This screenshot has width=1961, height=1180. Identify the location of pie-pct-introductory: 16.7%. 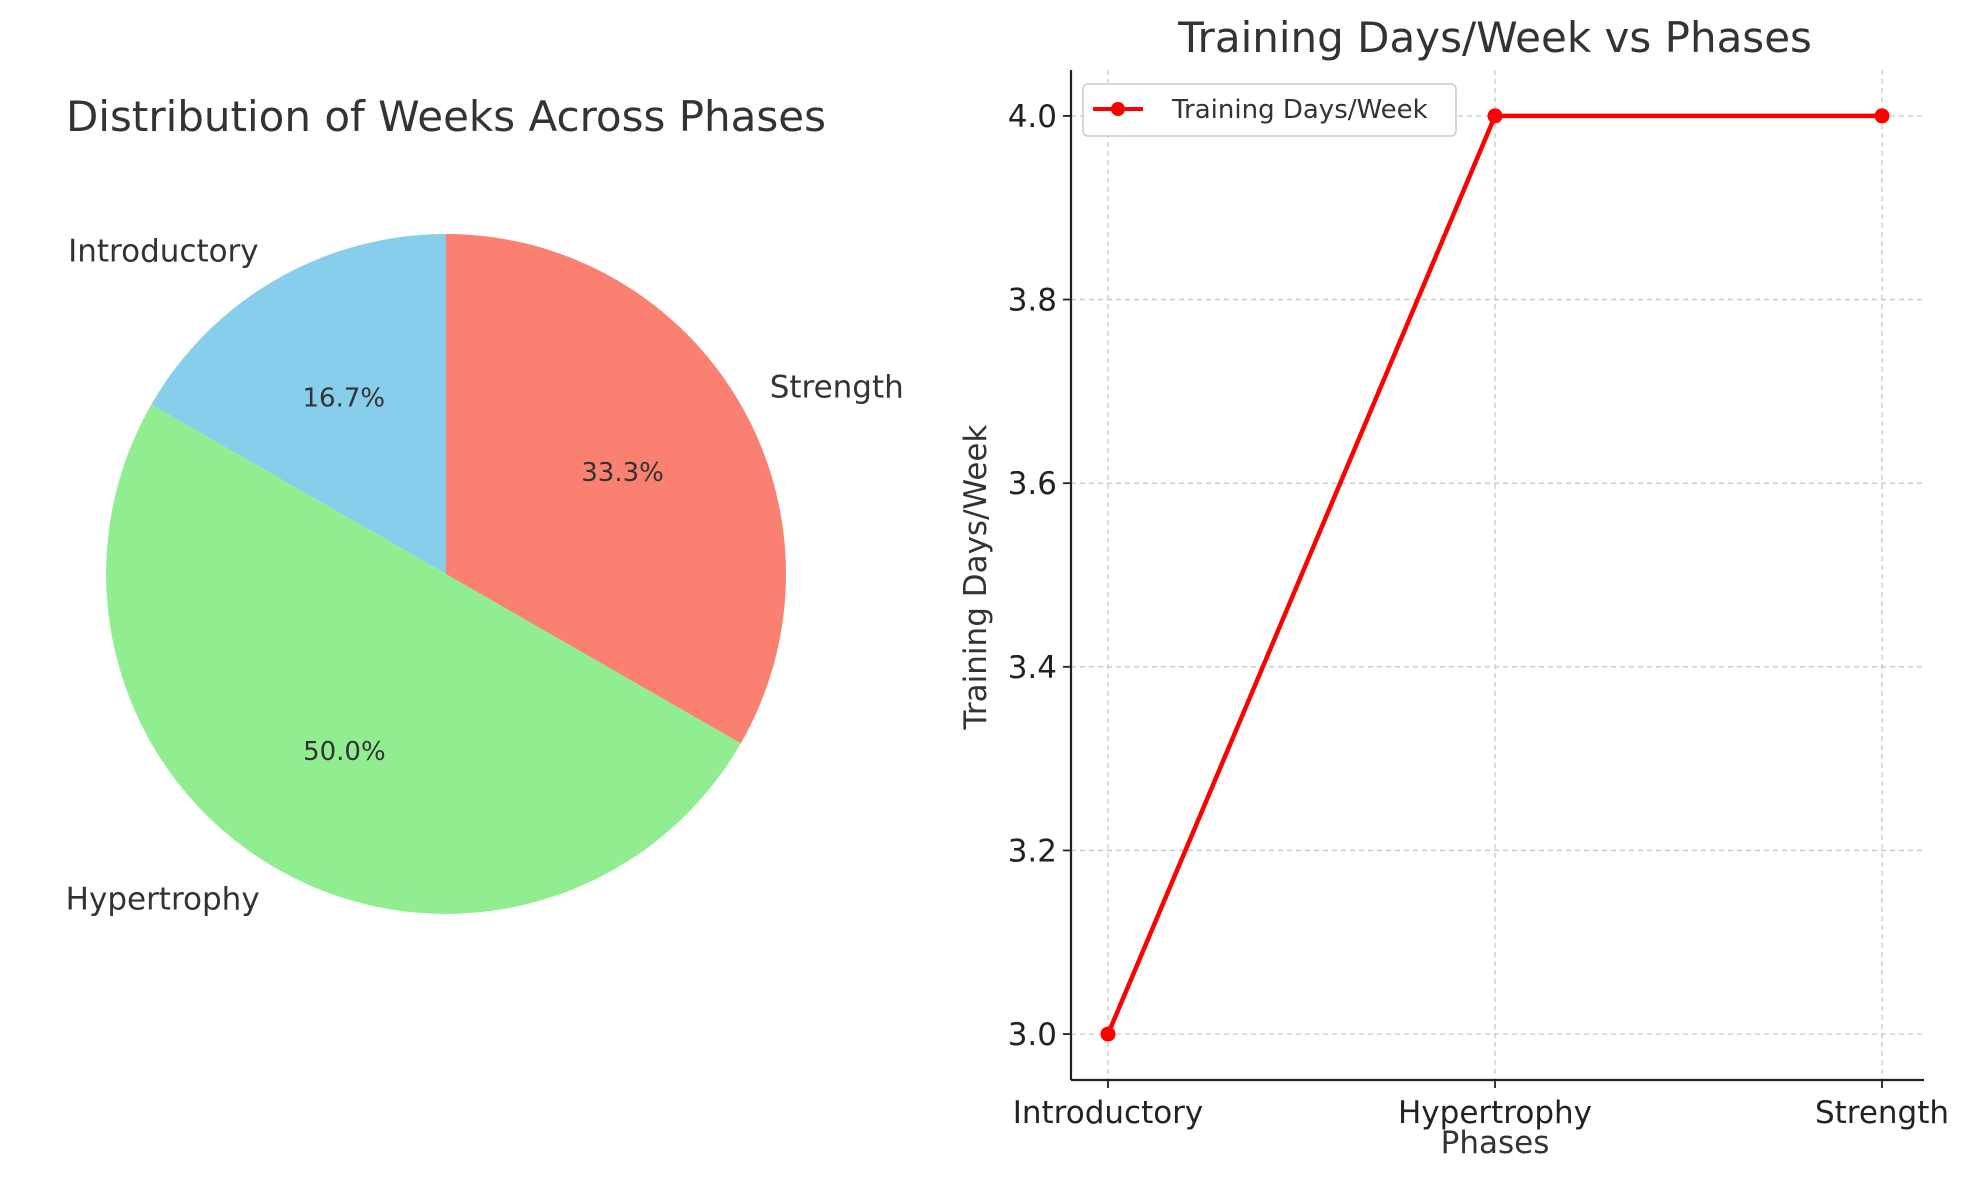
(344, 398).